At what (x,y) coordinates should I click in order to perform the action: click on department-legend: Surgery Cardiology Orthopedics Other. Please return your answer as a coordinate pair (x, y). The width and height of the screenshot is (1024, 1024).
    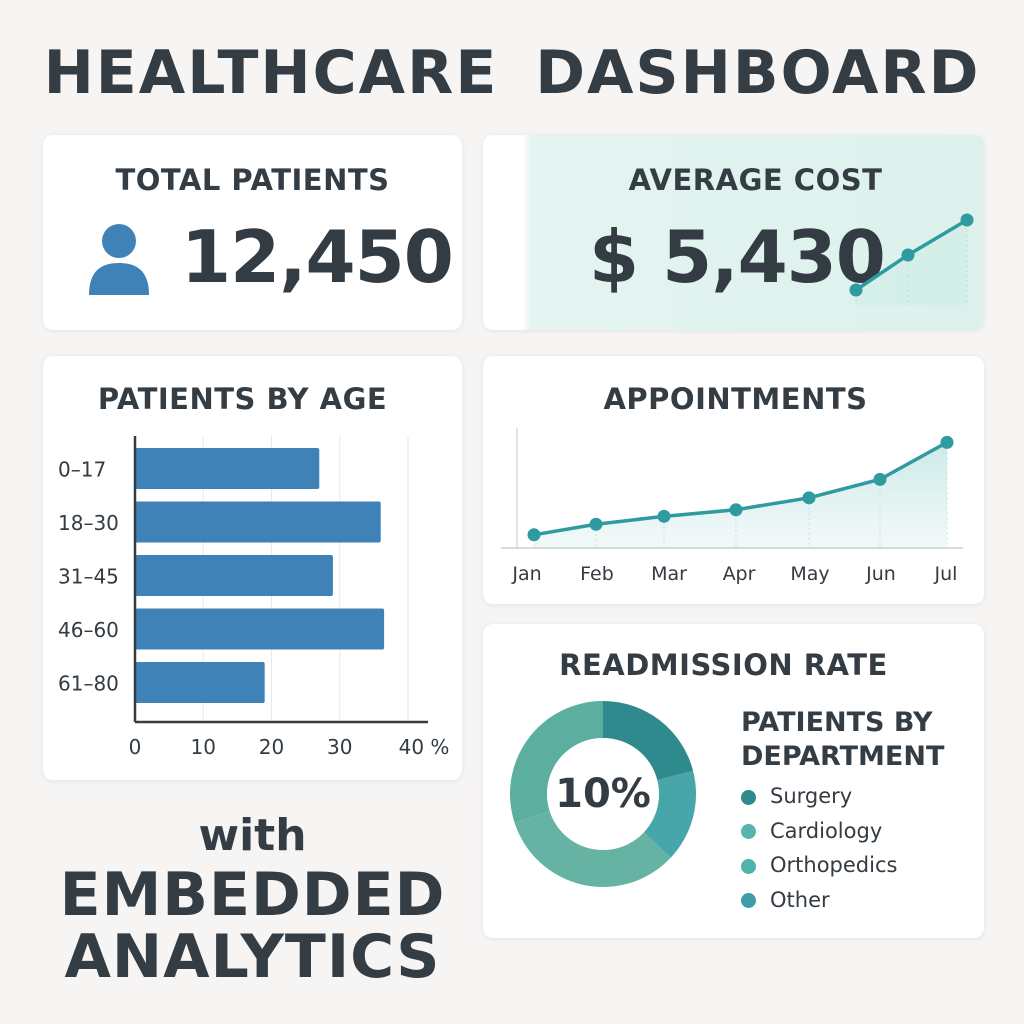
    Looking at the image, I should click on (819, 853).